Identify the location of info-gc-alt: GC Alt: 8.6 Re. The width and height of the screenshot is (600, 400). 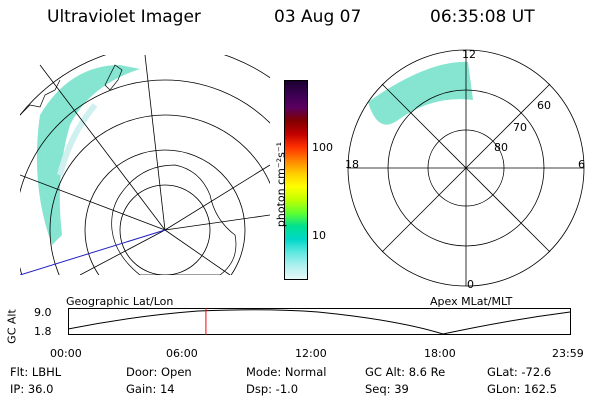
(405, 372).